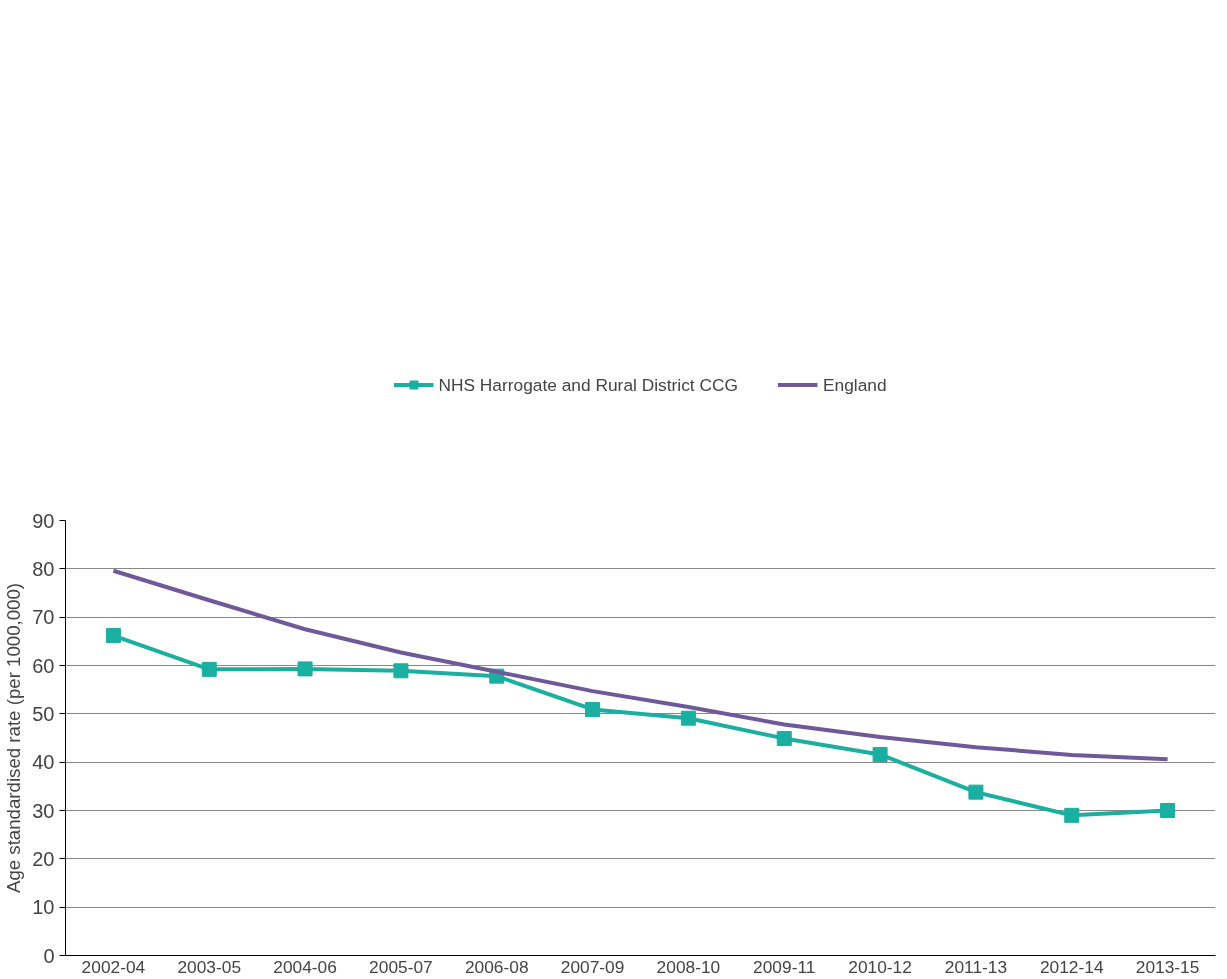  I want to click on y-tick-label: 0, so click(49, 955).